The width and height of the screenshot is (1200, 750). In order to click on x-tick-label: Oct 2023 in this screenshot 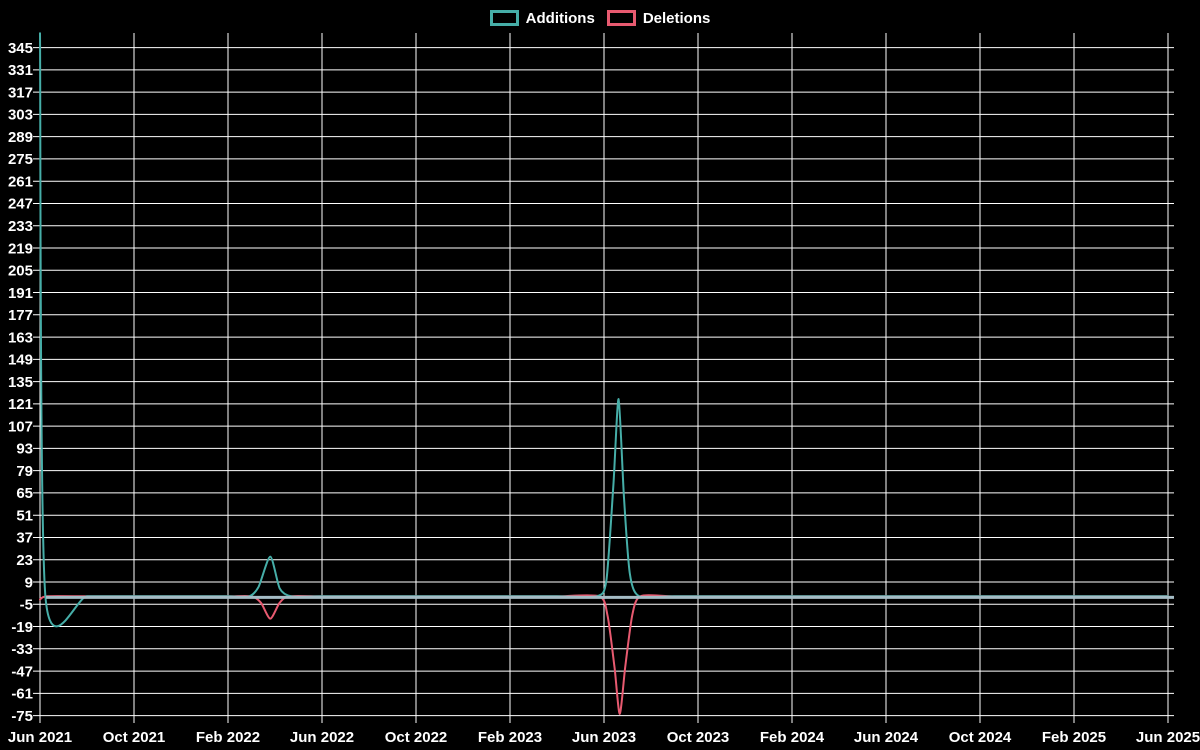, I will do `click(698, 737)`.